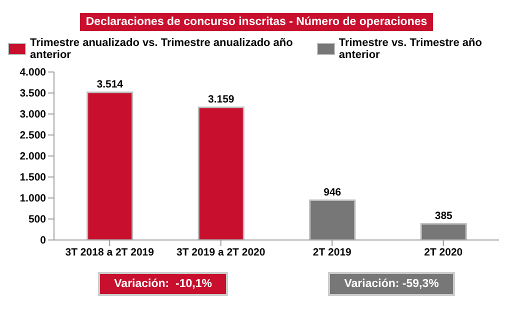  I want to click on text: Variación: -59,3%, so click(391, 284).